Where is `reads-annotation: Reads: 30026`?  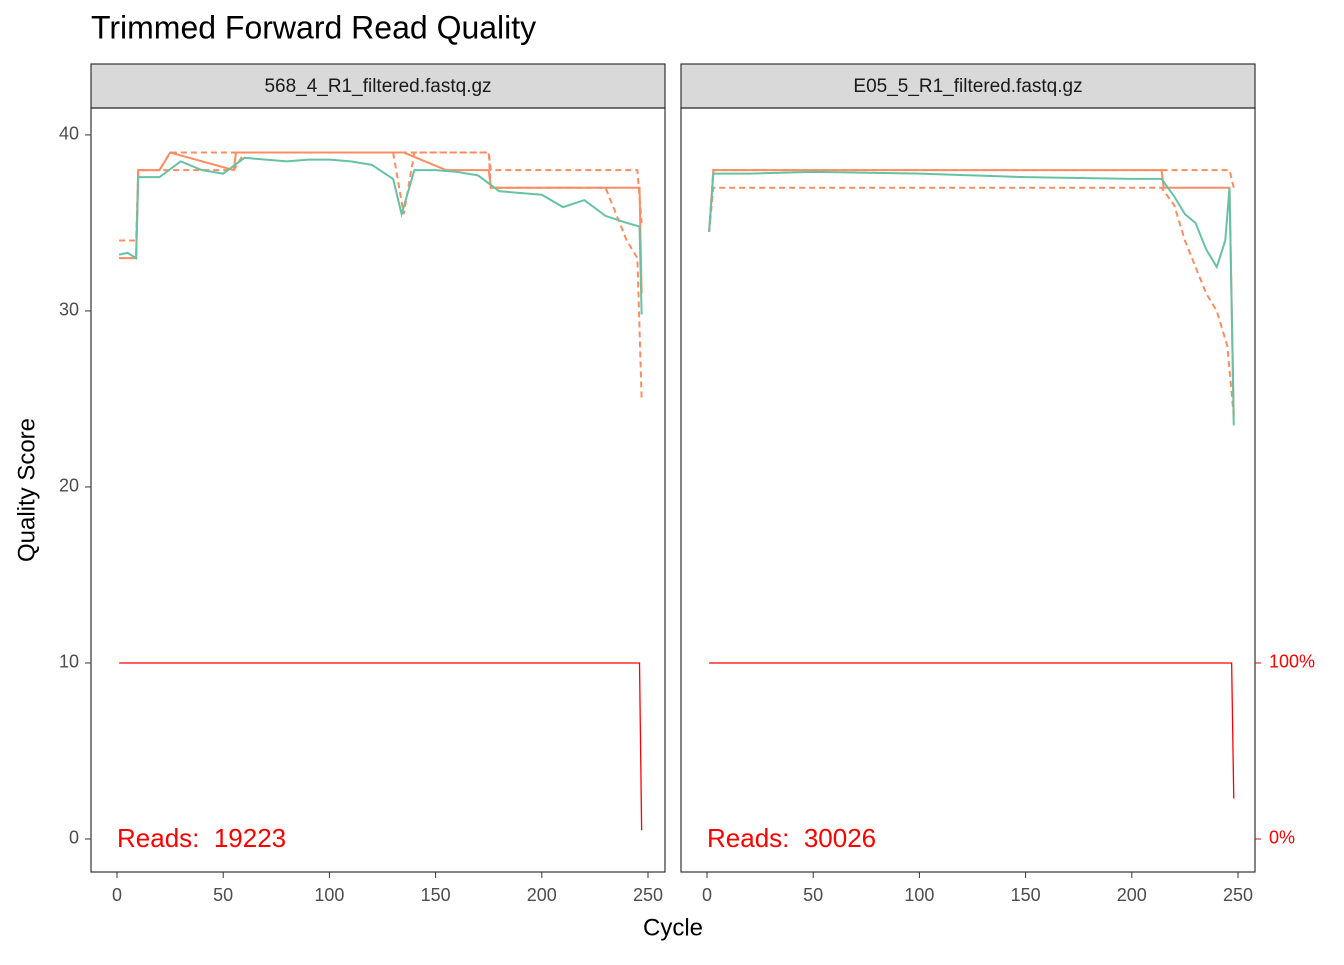 reads-annotation: Reads: 30026 is located at coordinates (791, 838).